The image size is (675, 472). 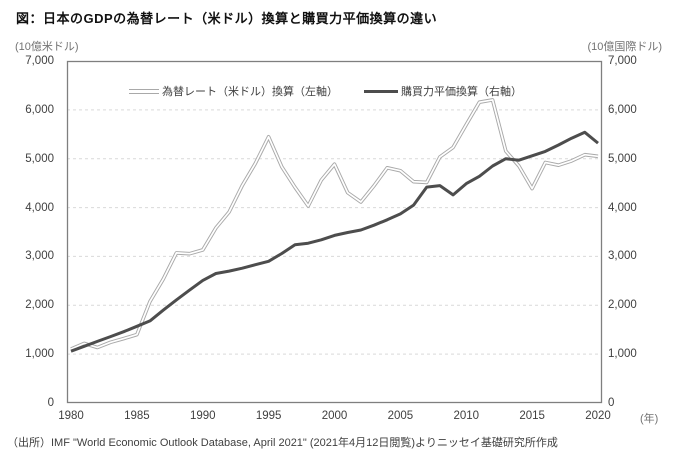 What do you see at coordinates (622, 354) in the screenshot?
I see `y-axis-tick-right: 1,000` at bounding box center [622, 354].